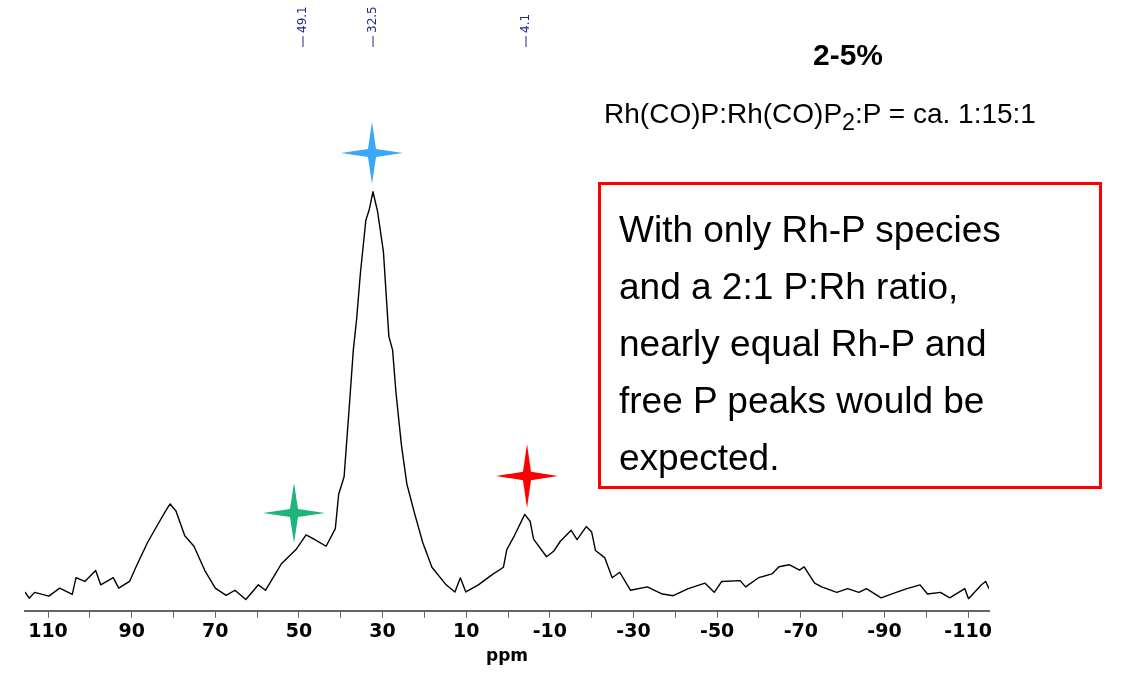  I want to click on text: 49.1, so click(302, 19).